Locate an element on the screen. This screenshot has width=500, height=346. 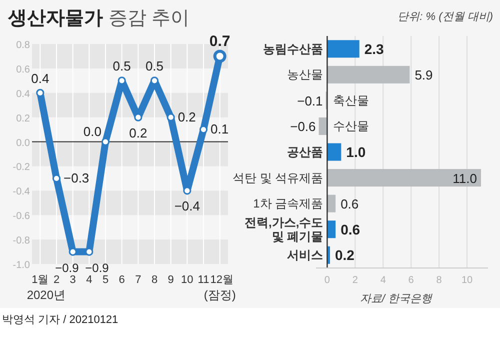
data-label: 11.0 is located at coordinates (465, 178).